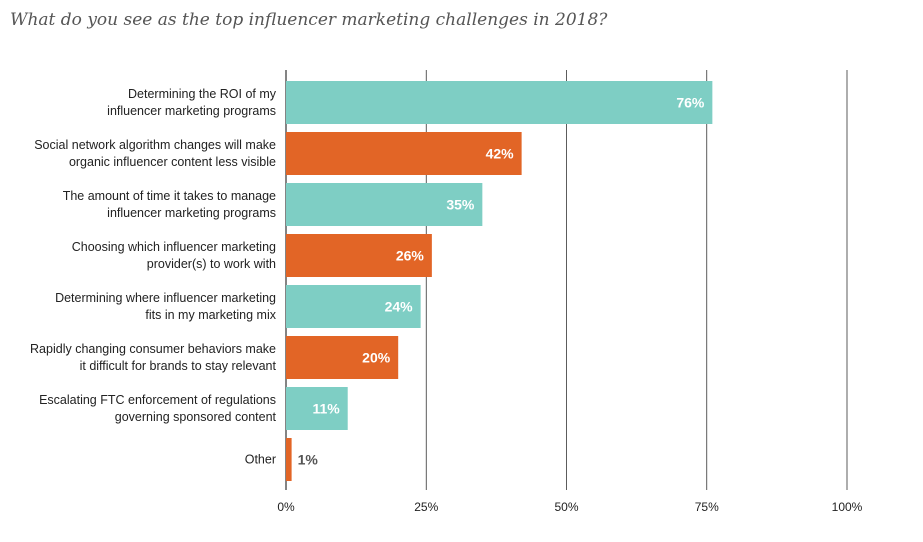 The width and height of the screenshot is (923, 542). I want to click on category-label-line: provider(s) to work with, so click(211, 264).